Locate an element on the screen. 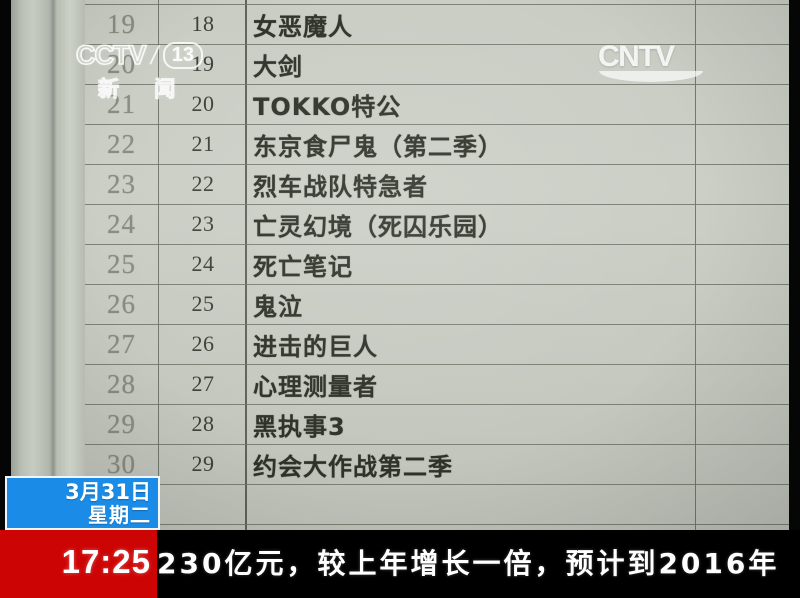  item-title: 黑执事3 is located at coordinates (299, 426).